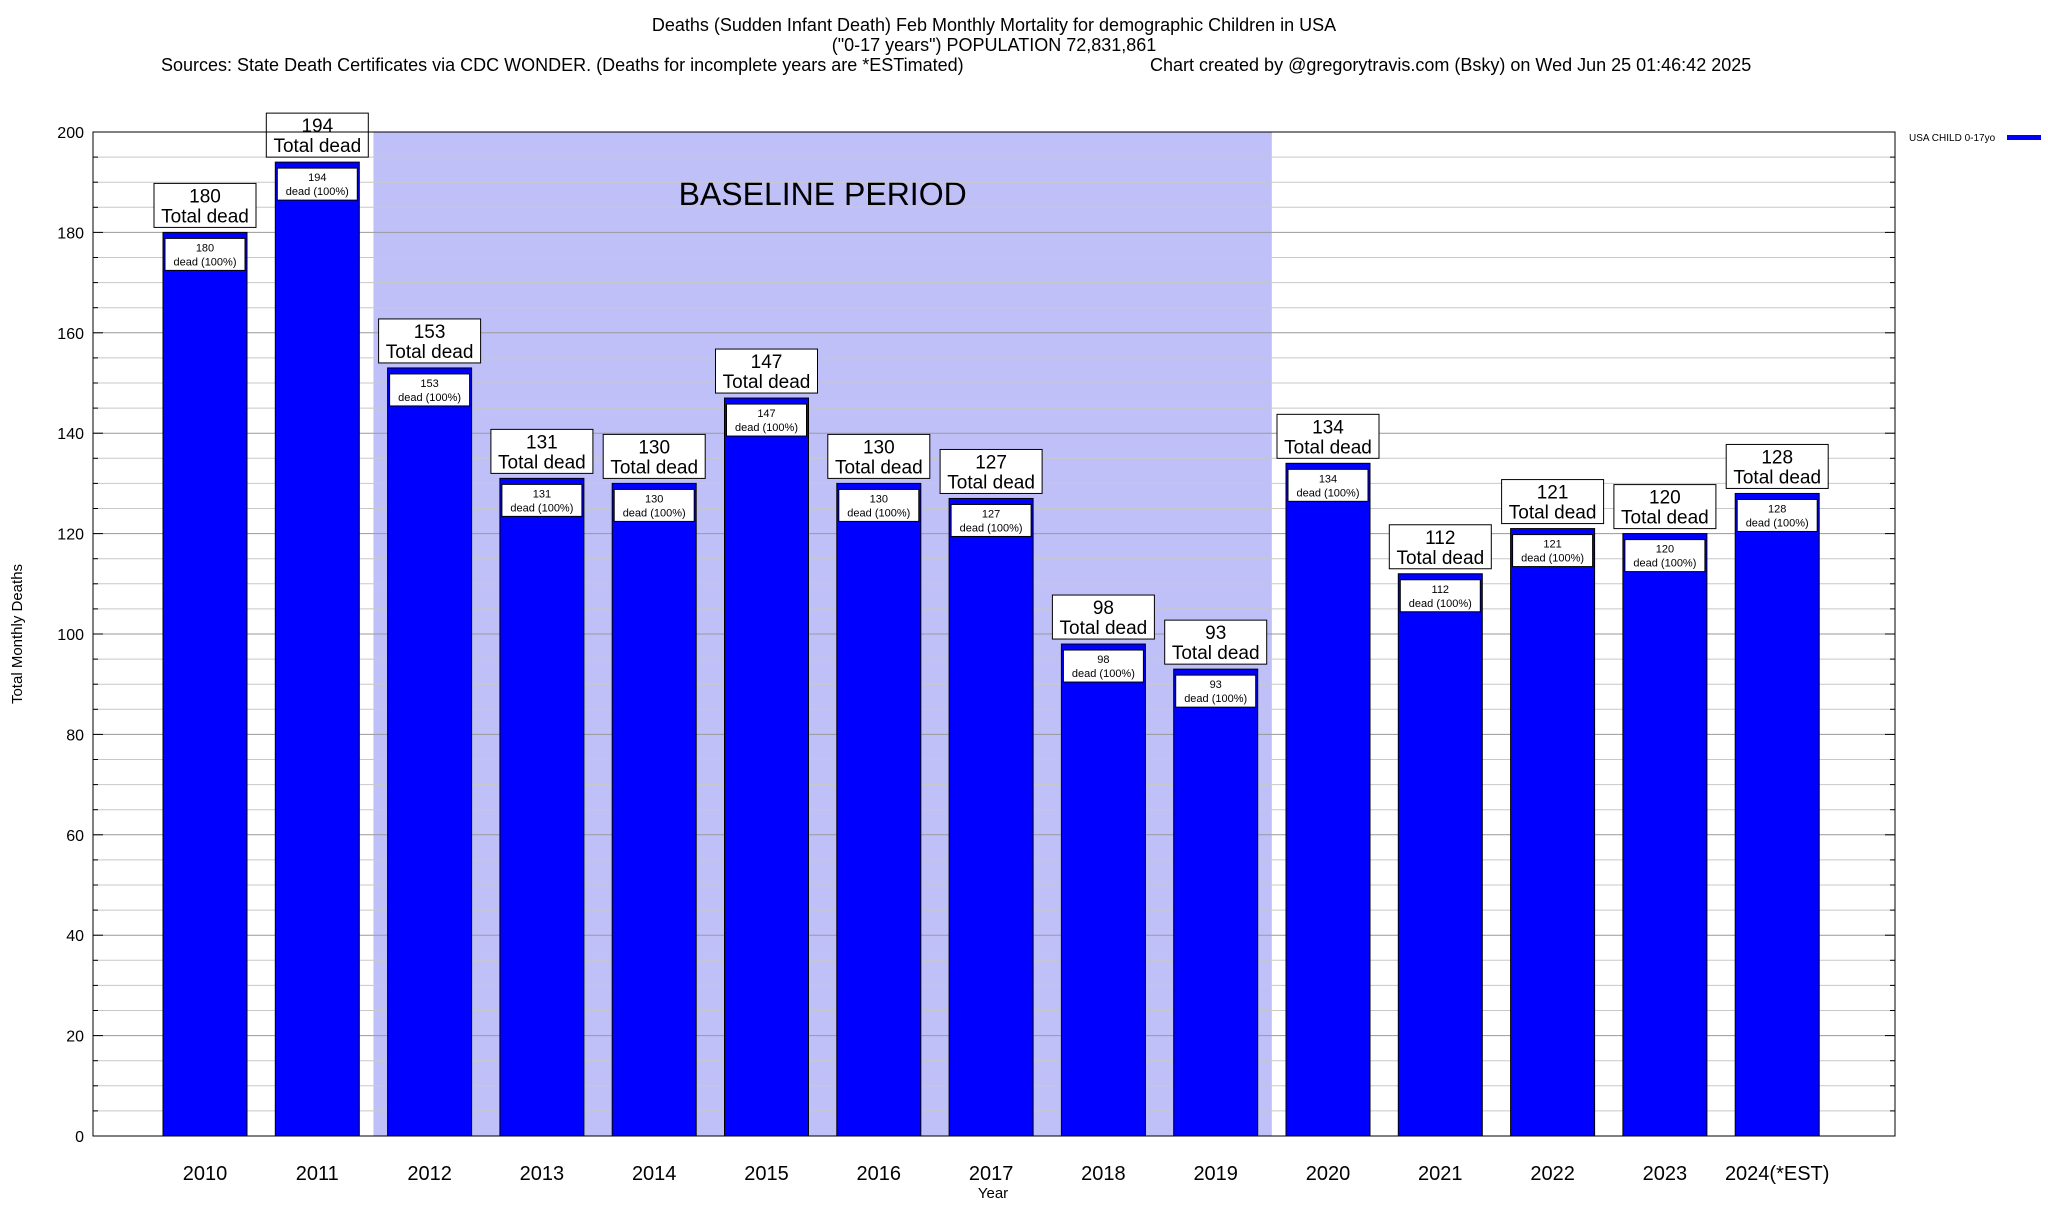 Image resolution: width=2048 pixels, height=1205 pixels. Describe the element at coordinates (75, 836) in the screenshot. I see `y-tick-label: 60` at that location.